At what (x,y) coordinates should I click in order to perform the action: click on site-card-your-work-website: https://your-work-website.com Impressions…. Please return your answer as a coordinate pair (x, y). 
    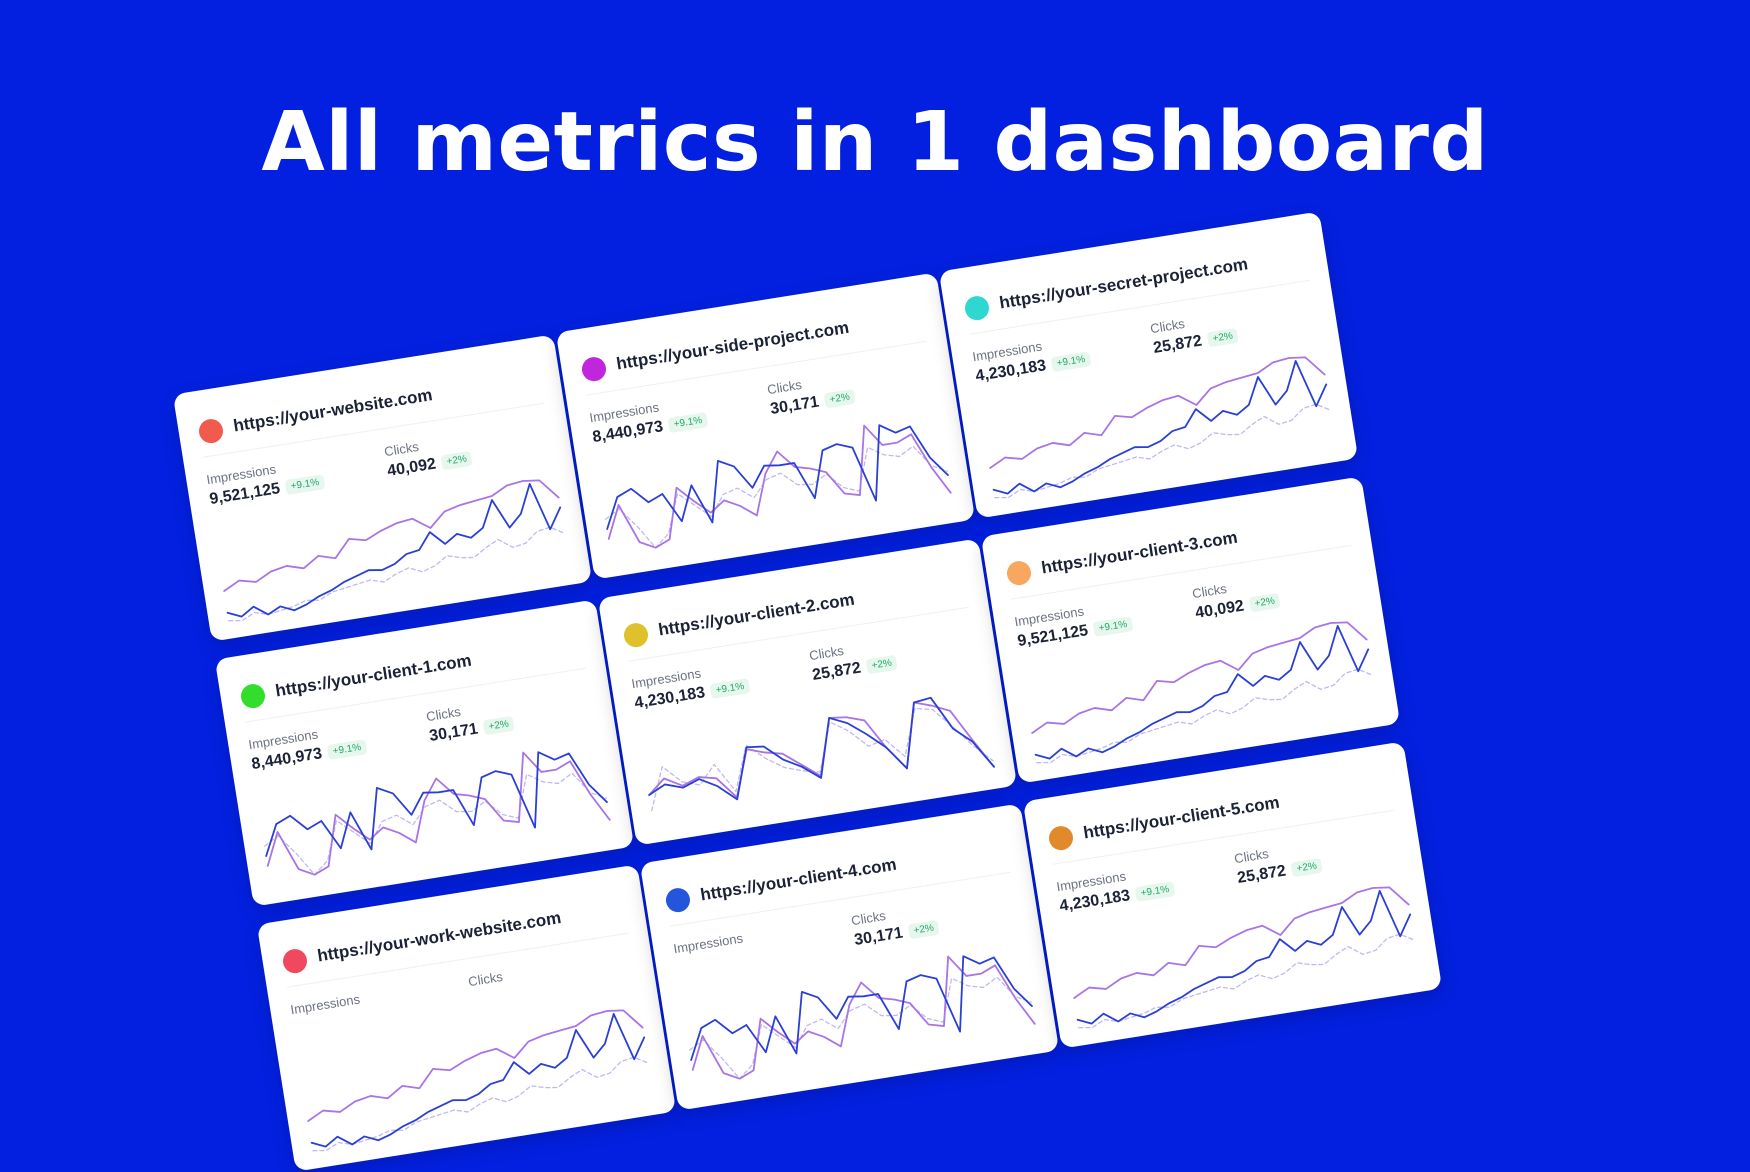
    Looking at the image, I should click on (466, 1018).